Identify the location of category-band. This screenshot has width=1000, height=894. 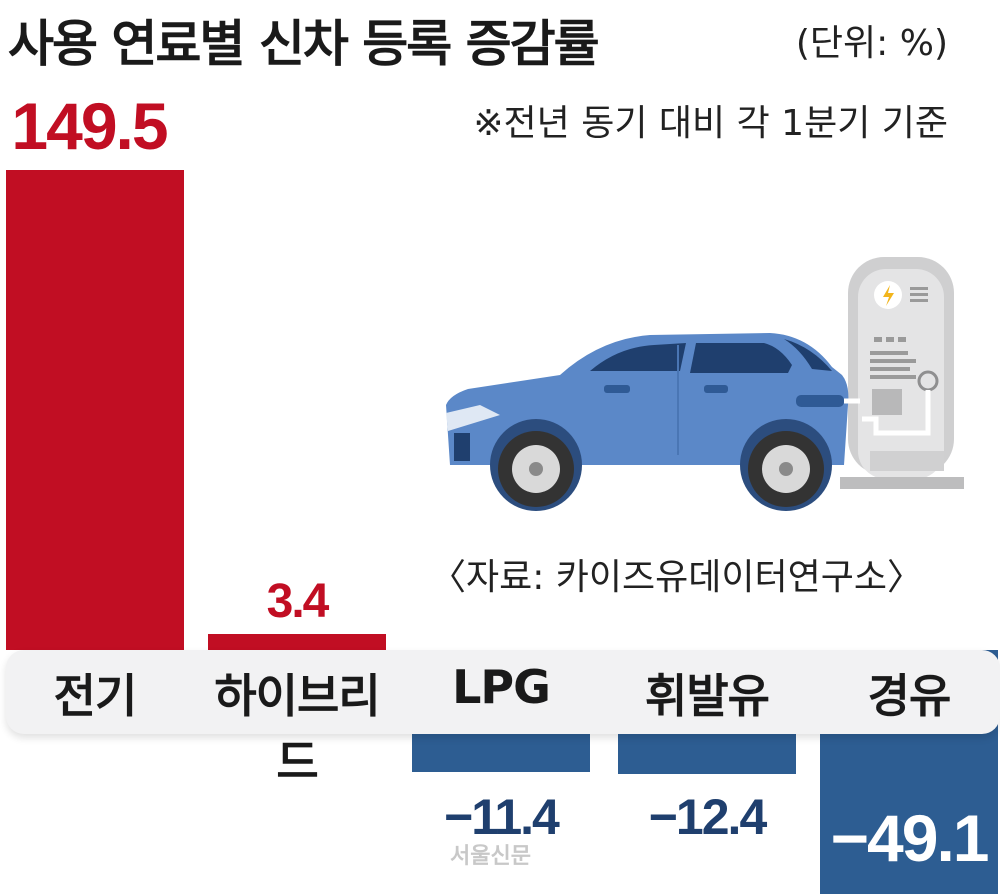
(503, 692).